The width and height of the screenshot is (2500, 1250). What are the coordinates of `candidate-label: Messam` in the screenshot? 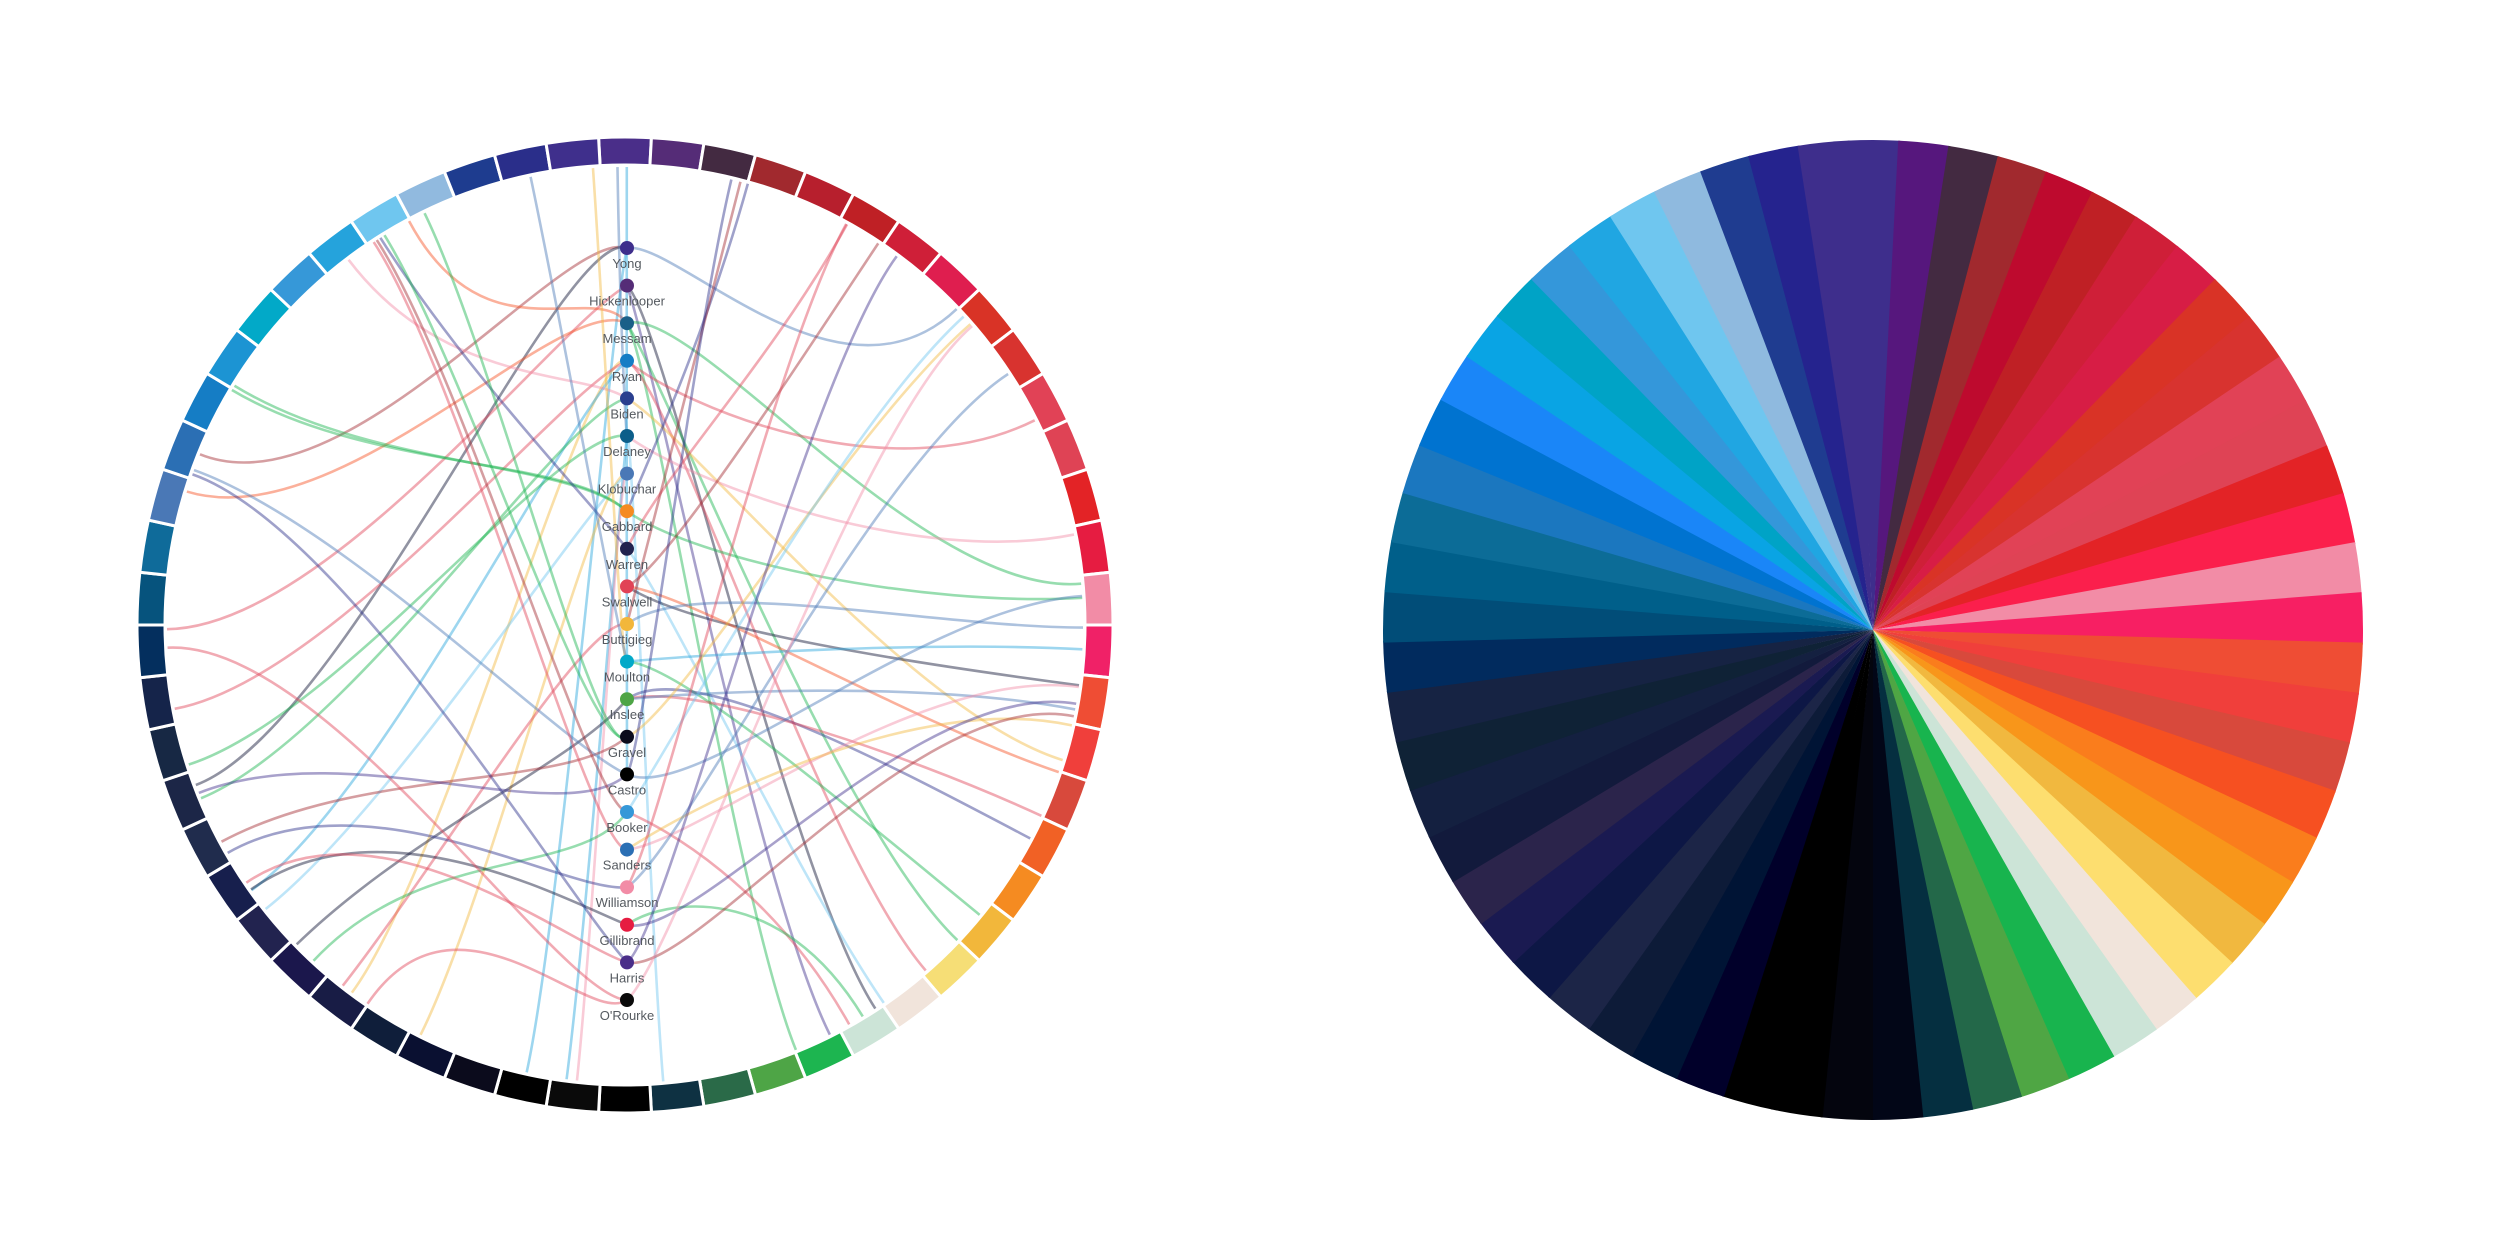 It's located at (626, 338).